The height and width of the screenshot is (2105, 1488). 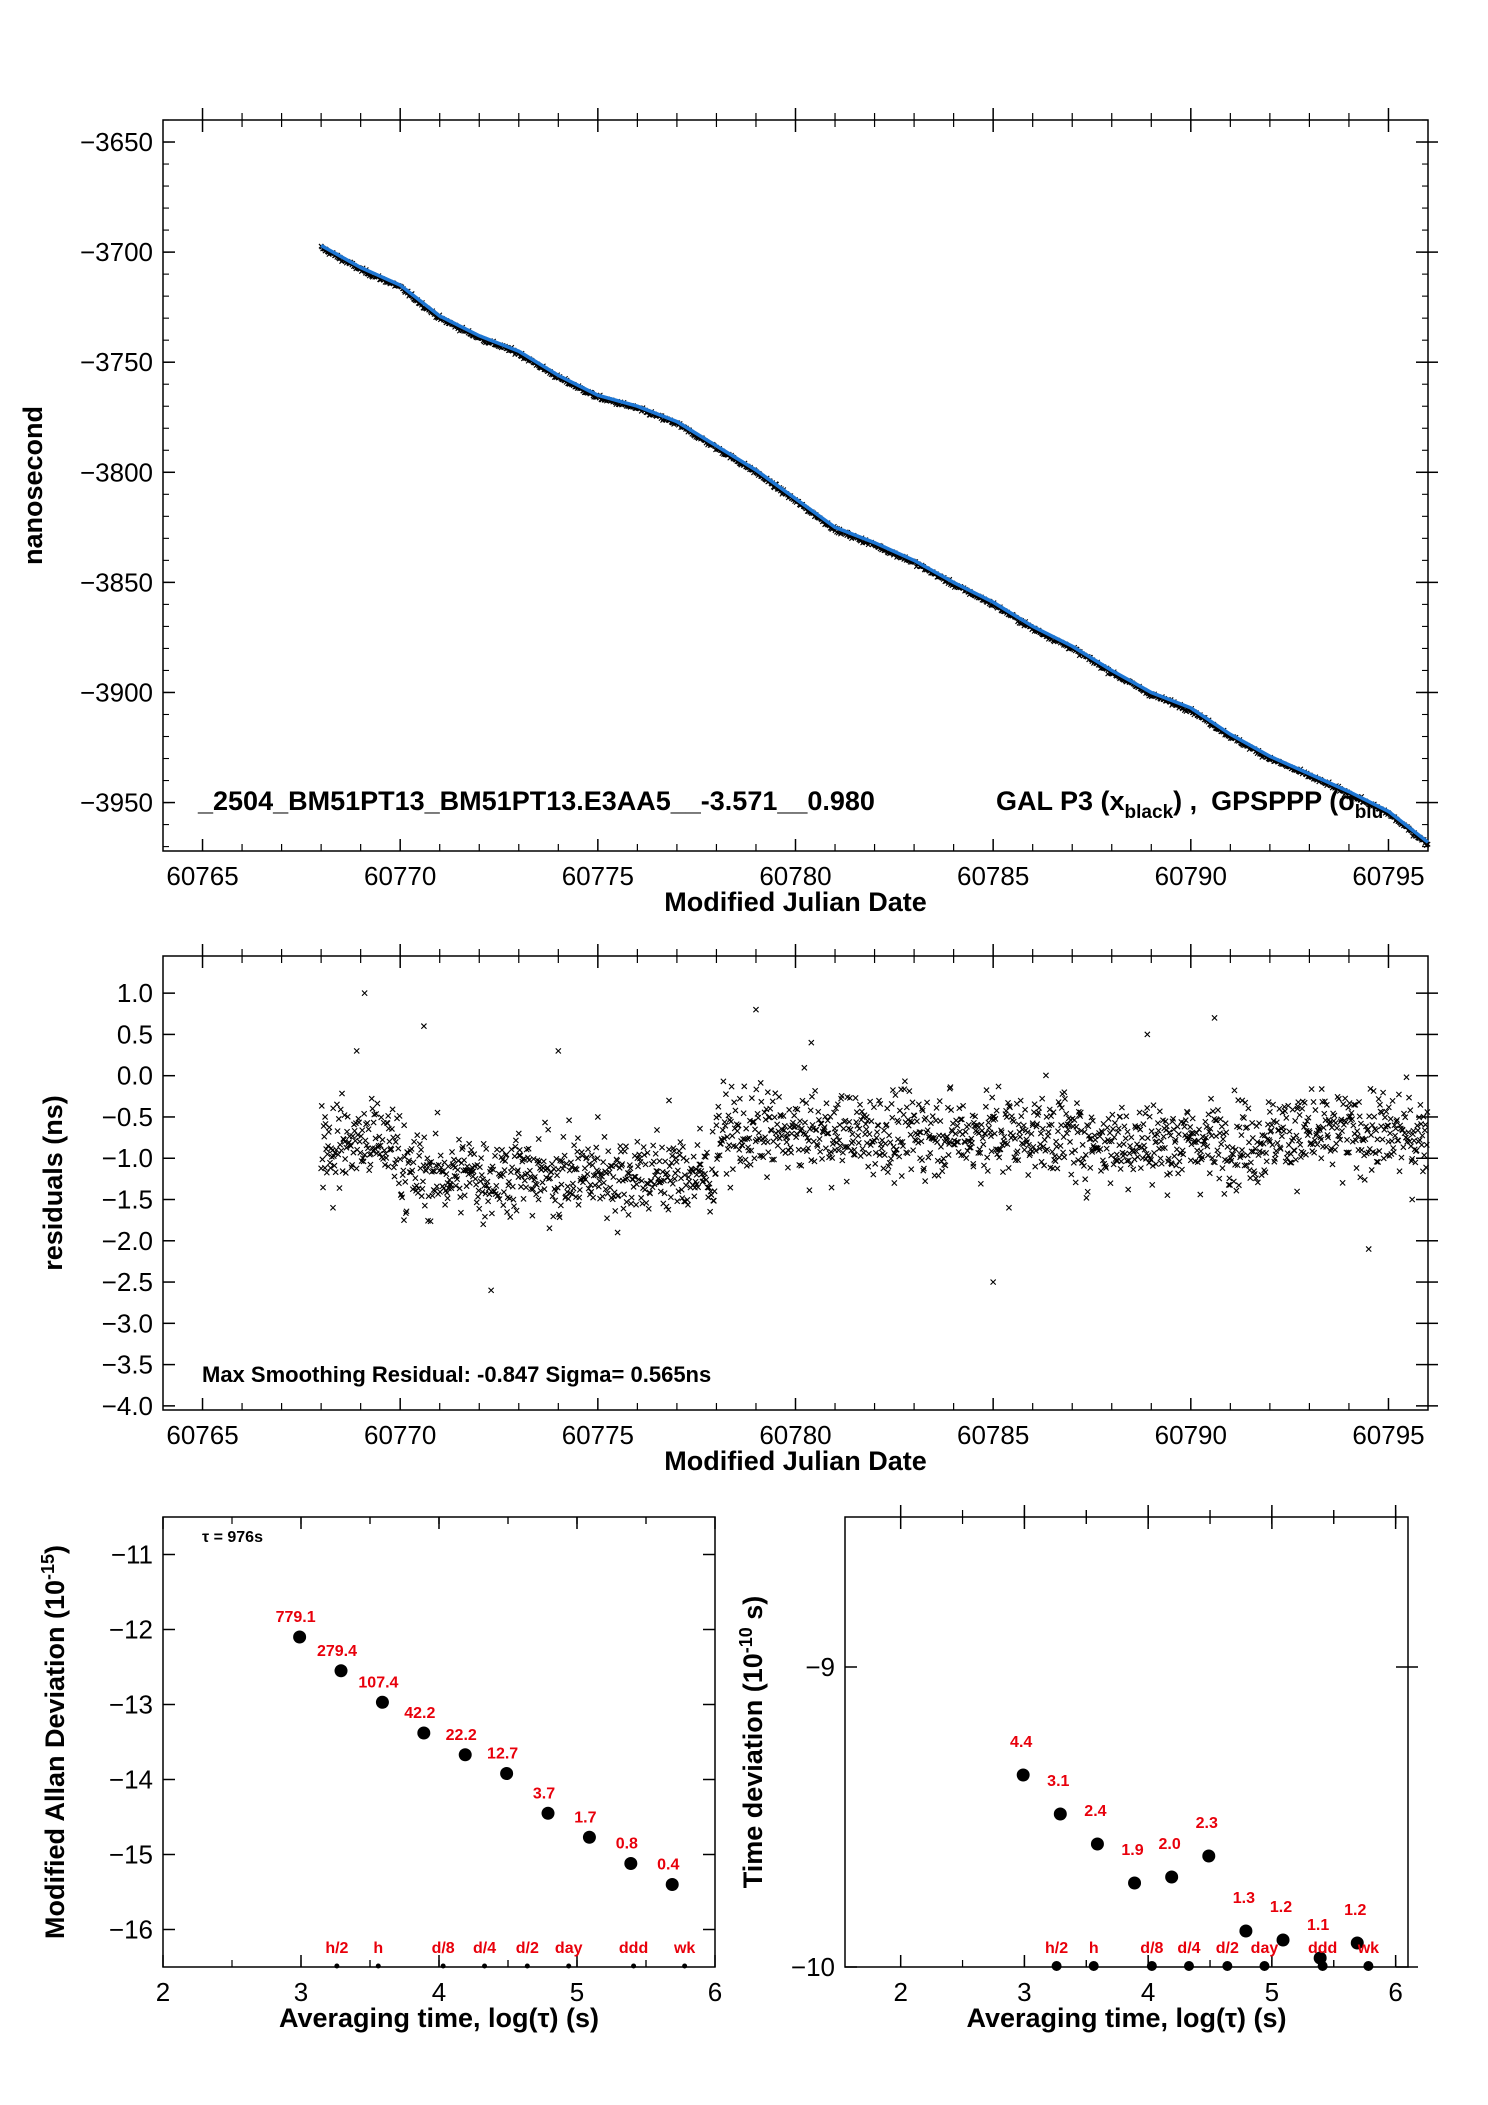 What do you see at coordinates (127, 1158) in the screenshot?
I see `y-tick-label: −1.0` at bounding box center [127, 1158].